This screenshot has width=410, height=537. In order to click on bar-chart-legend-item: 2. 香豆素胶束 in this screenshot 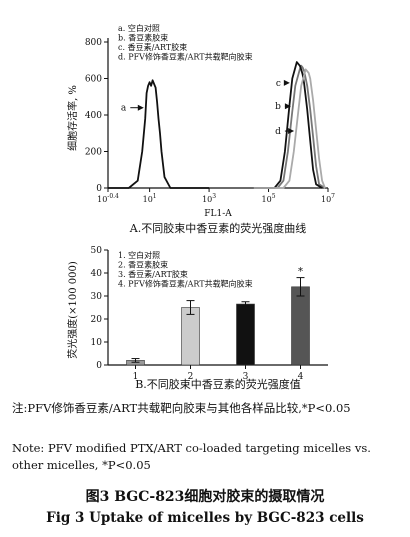, I will do `click(143, 265)`.